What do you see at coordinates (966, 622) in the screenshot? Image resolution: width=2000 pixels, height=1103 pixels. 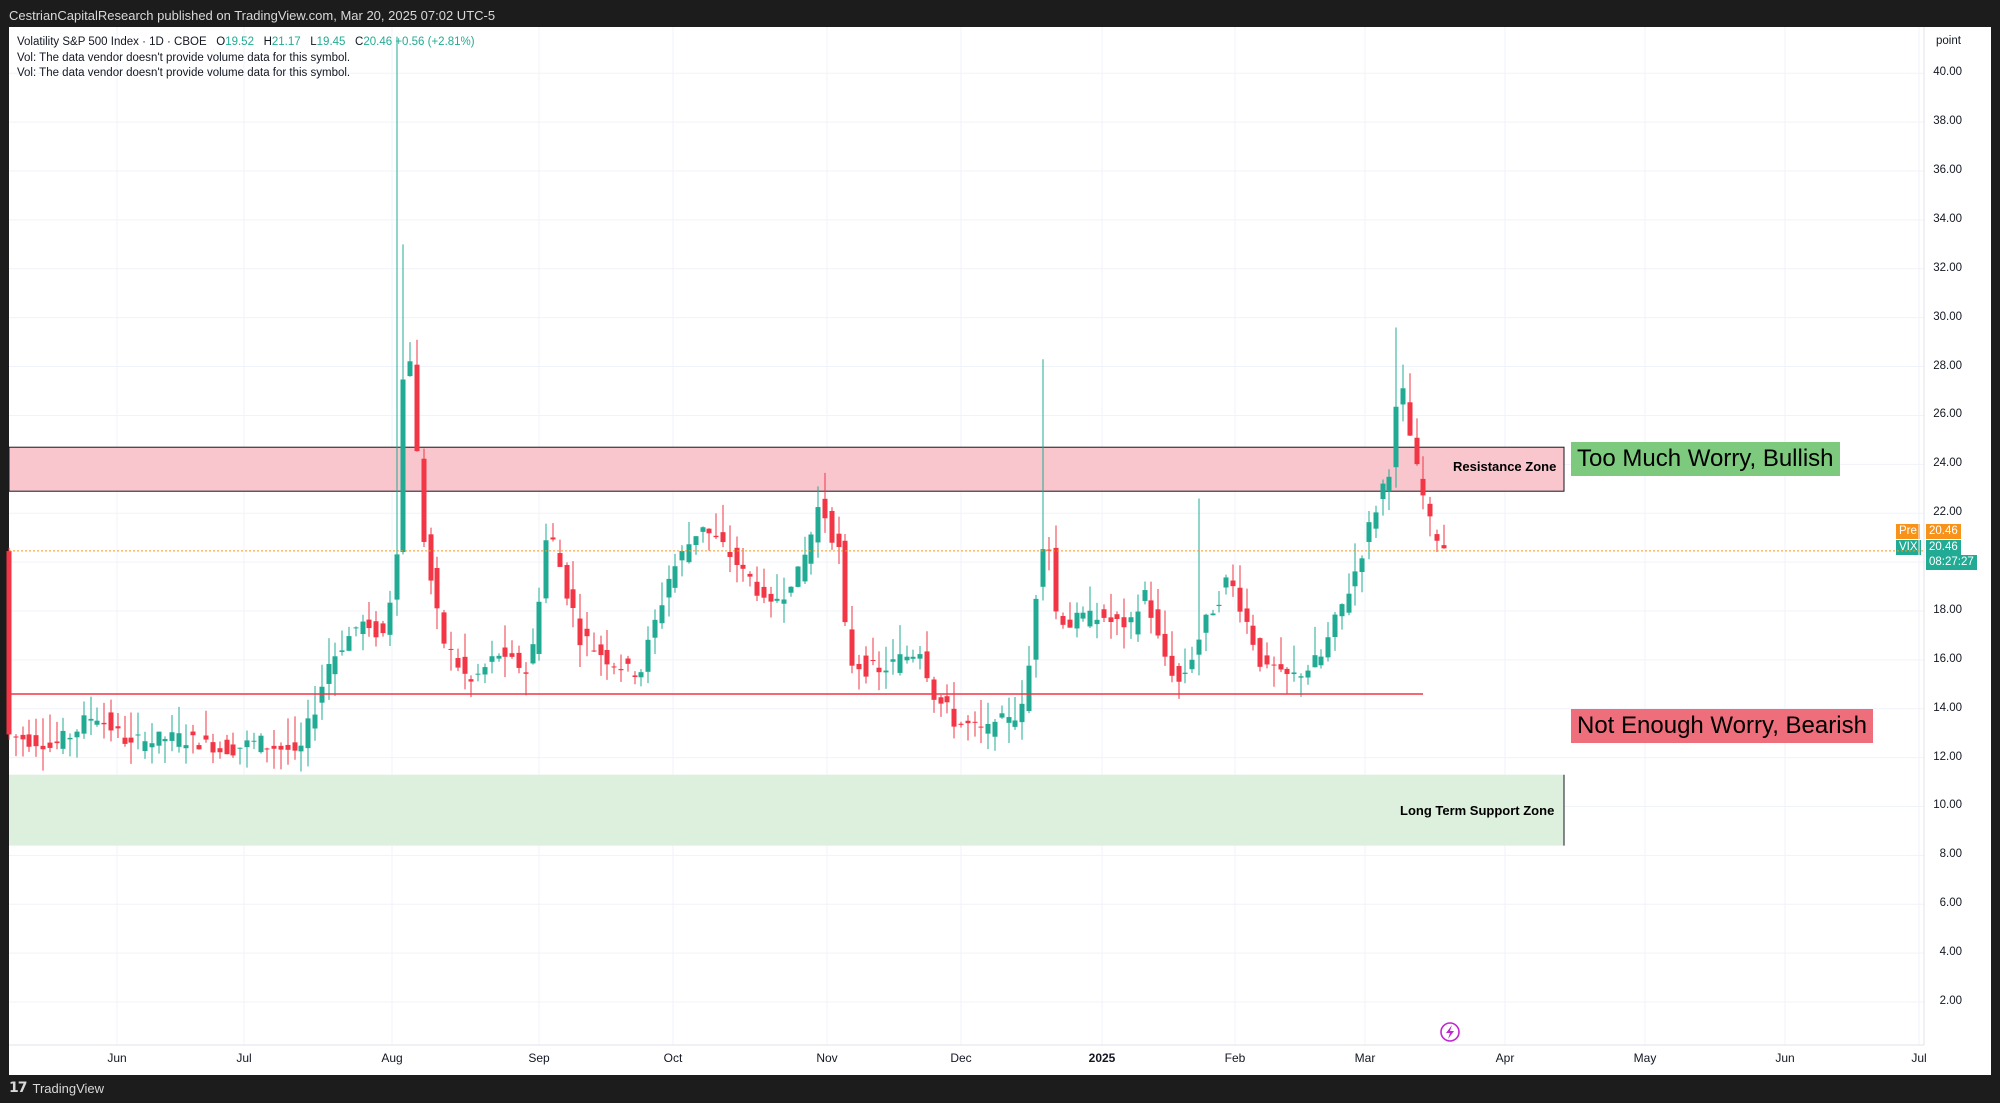 I see `overlay-lines` at bounding box center [966, 622].